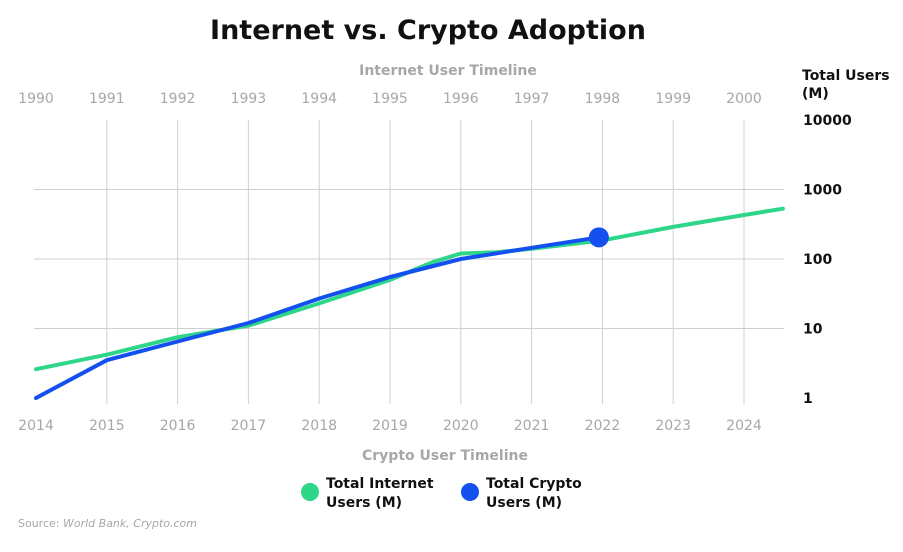 Image resolution: width=903 pixels, height=552 pixels. I want to click on y-axis-label-line1: Total Users, so click(846, 76).